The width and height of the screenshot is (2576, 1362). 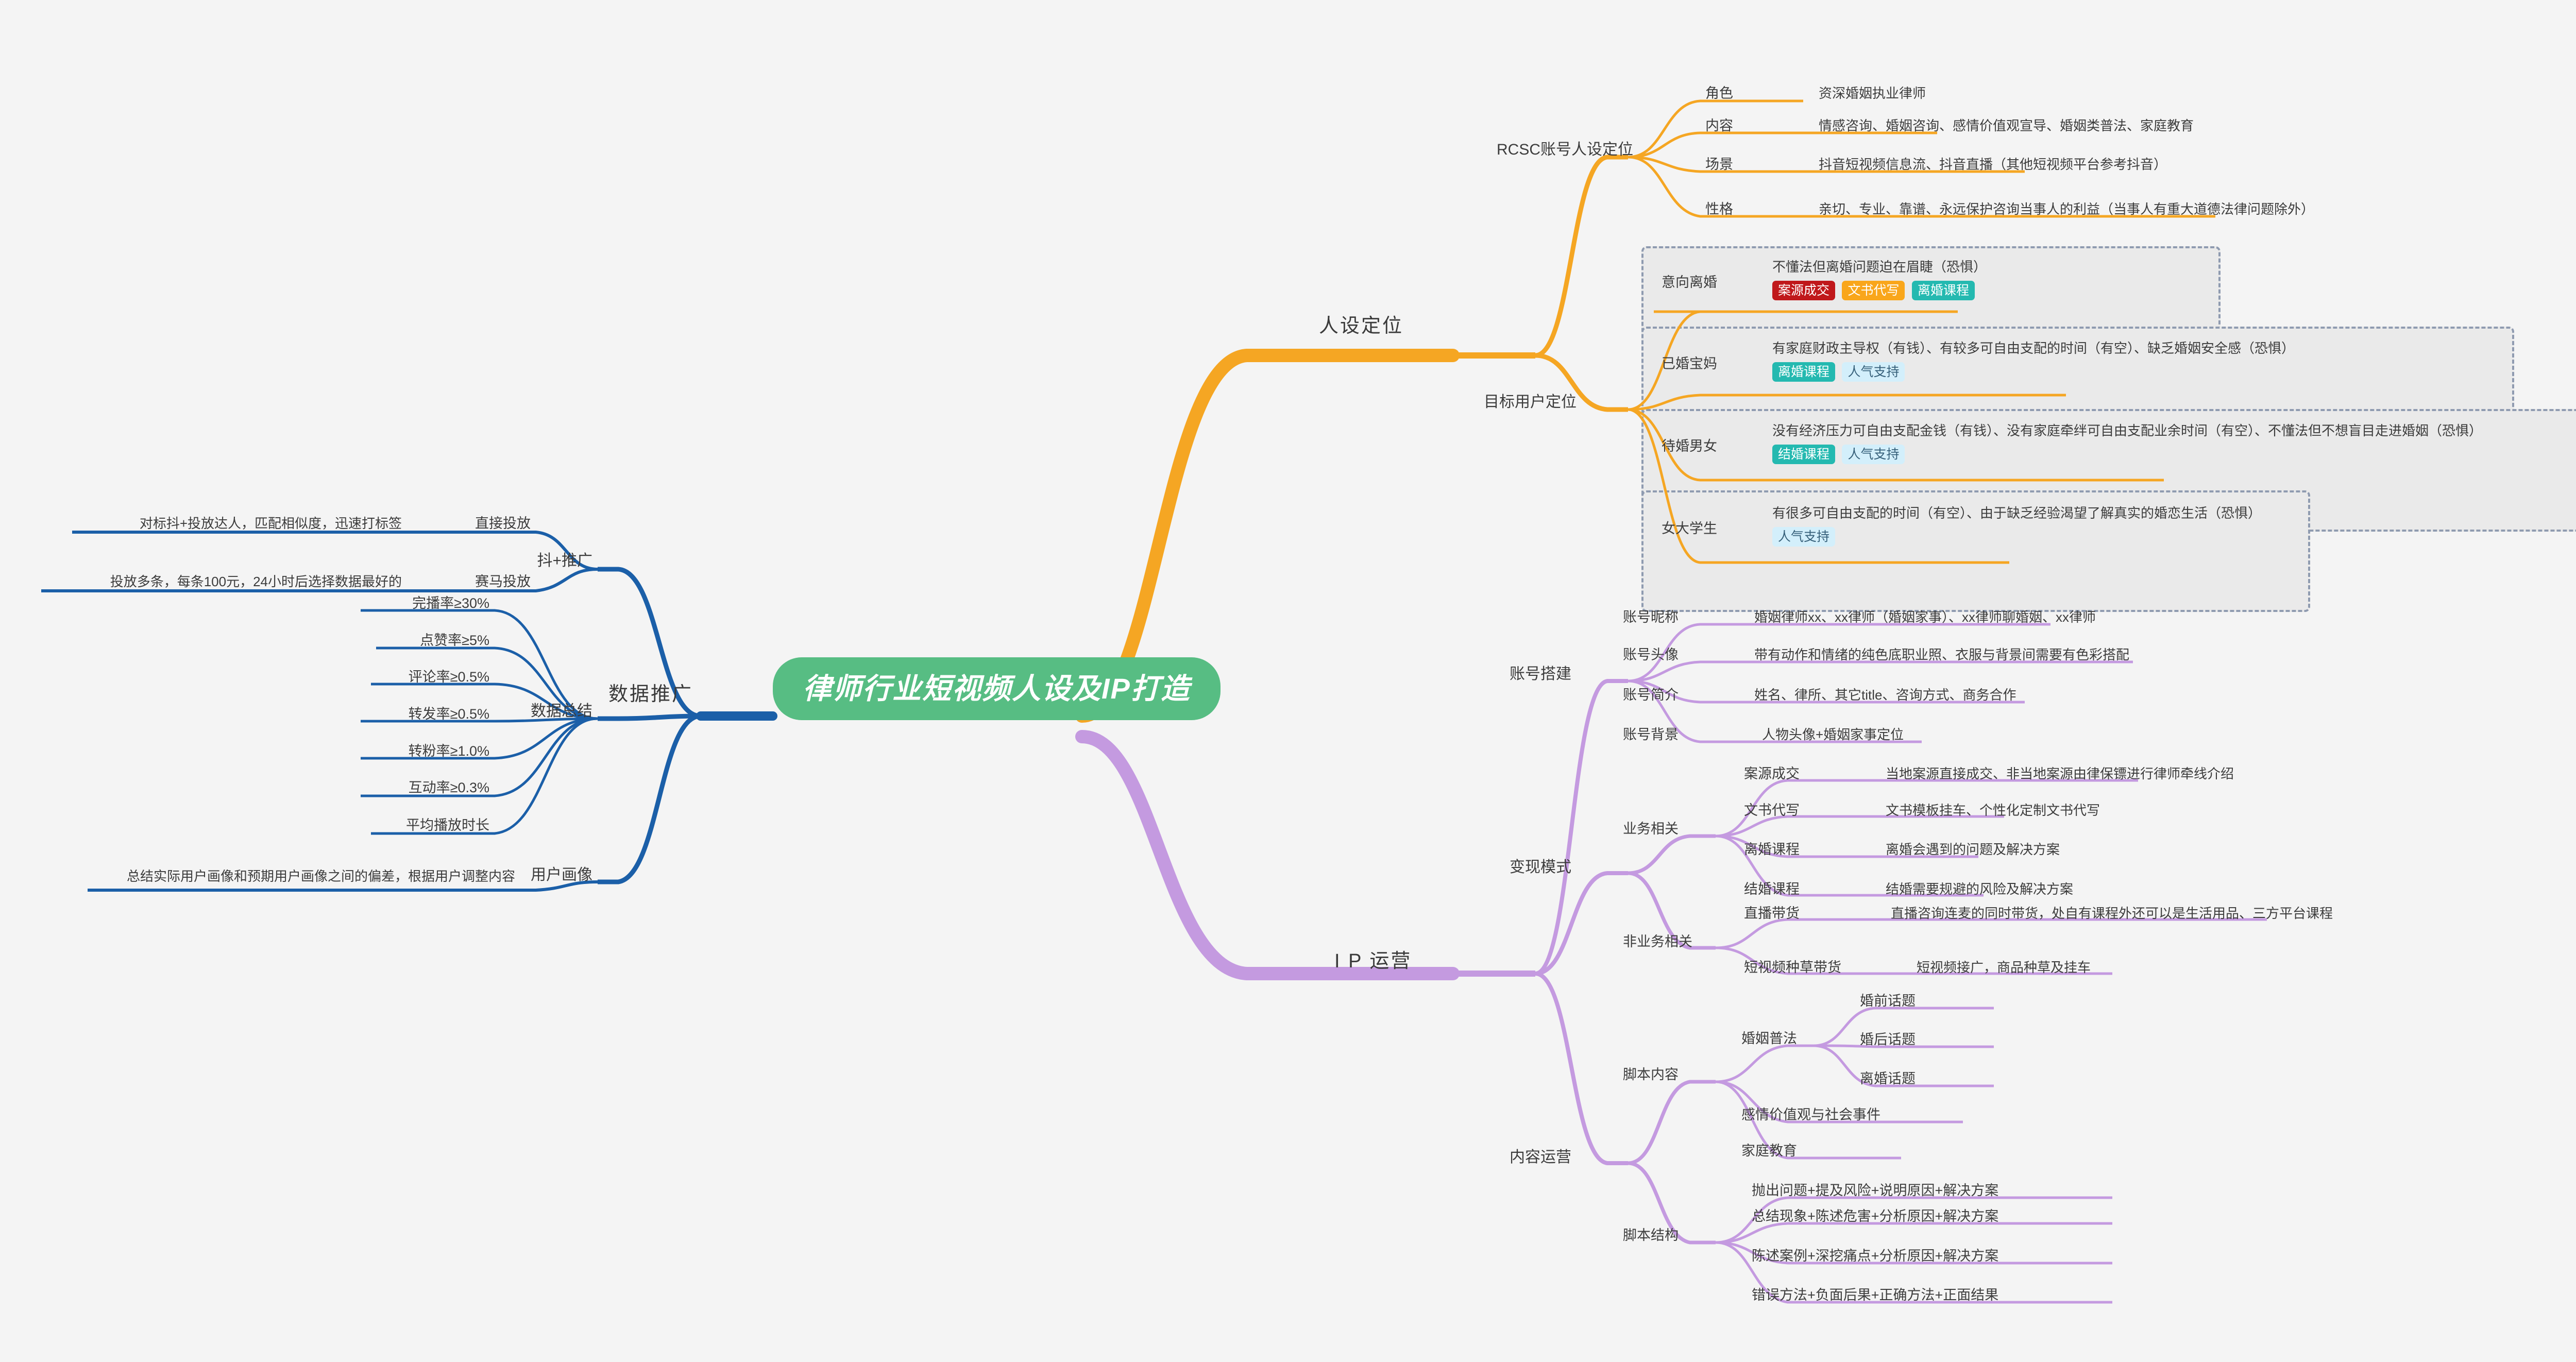 I want to click on node-metric-share-rate: 转发率≥0.5%, so click(x=448, y=714).